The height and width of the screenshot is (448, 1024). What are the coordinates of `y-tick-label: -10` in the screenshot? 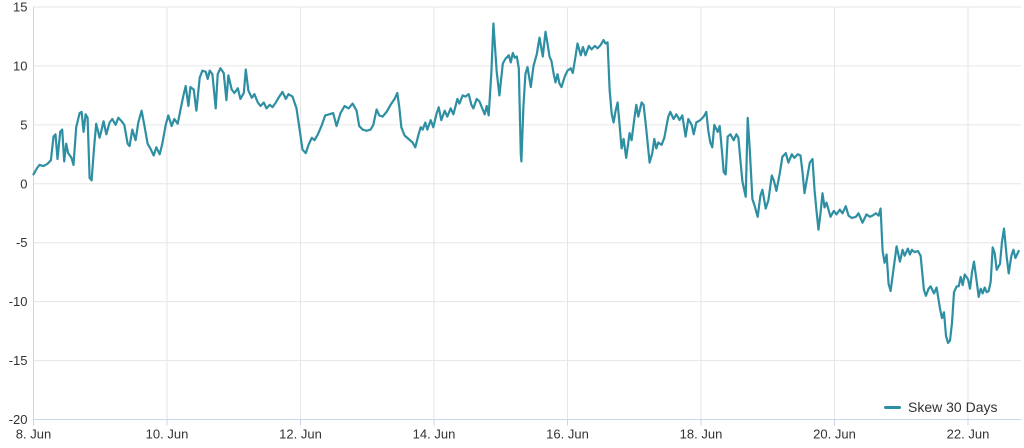 It's located at (18, 301).